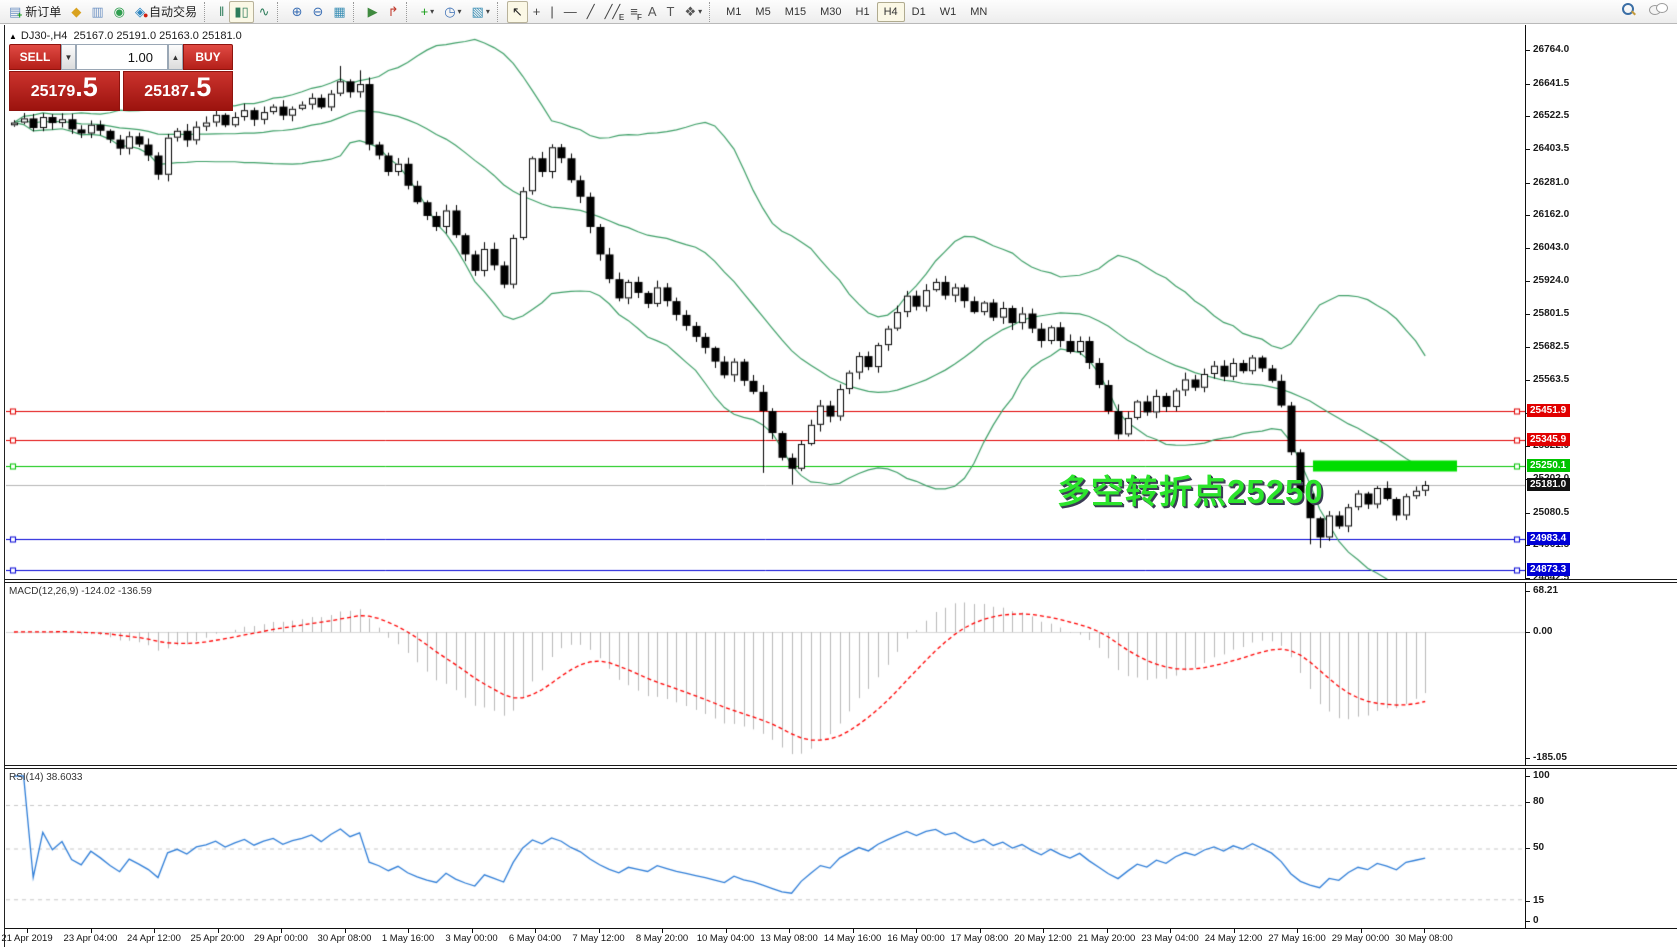  I want to click on buy-price: 25187.5, so click(177, 91).